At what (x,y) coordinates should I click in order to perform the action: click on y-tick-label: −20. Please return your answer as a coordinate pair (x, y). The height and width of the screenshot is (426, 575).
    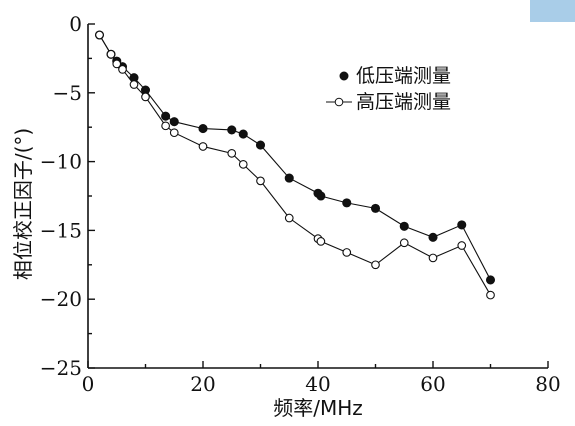
    Looking at the image, I should click on (61, 299).